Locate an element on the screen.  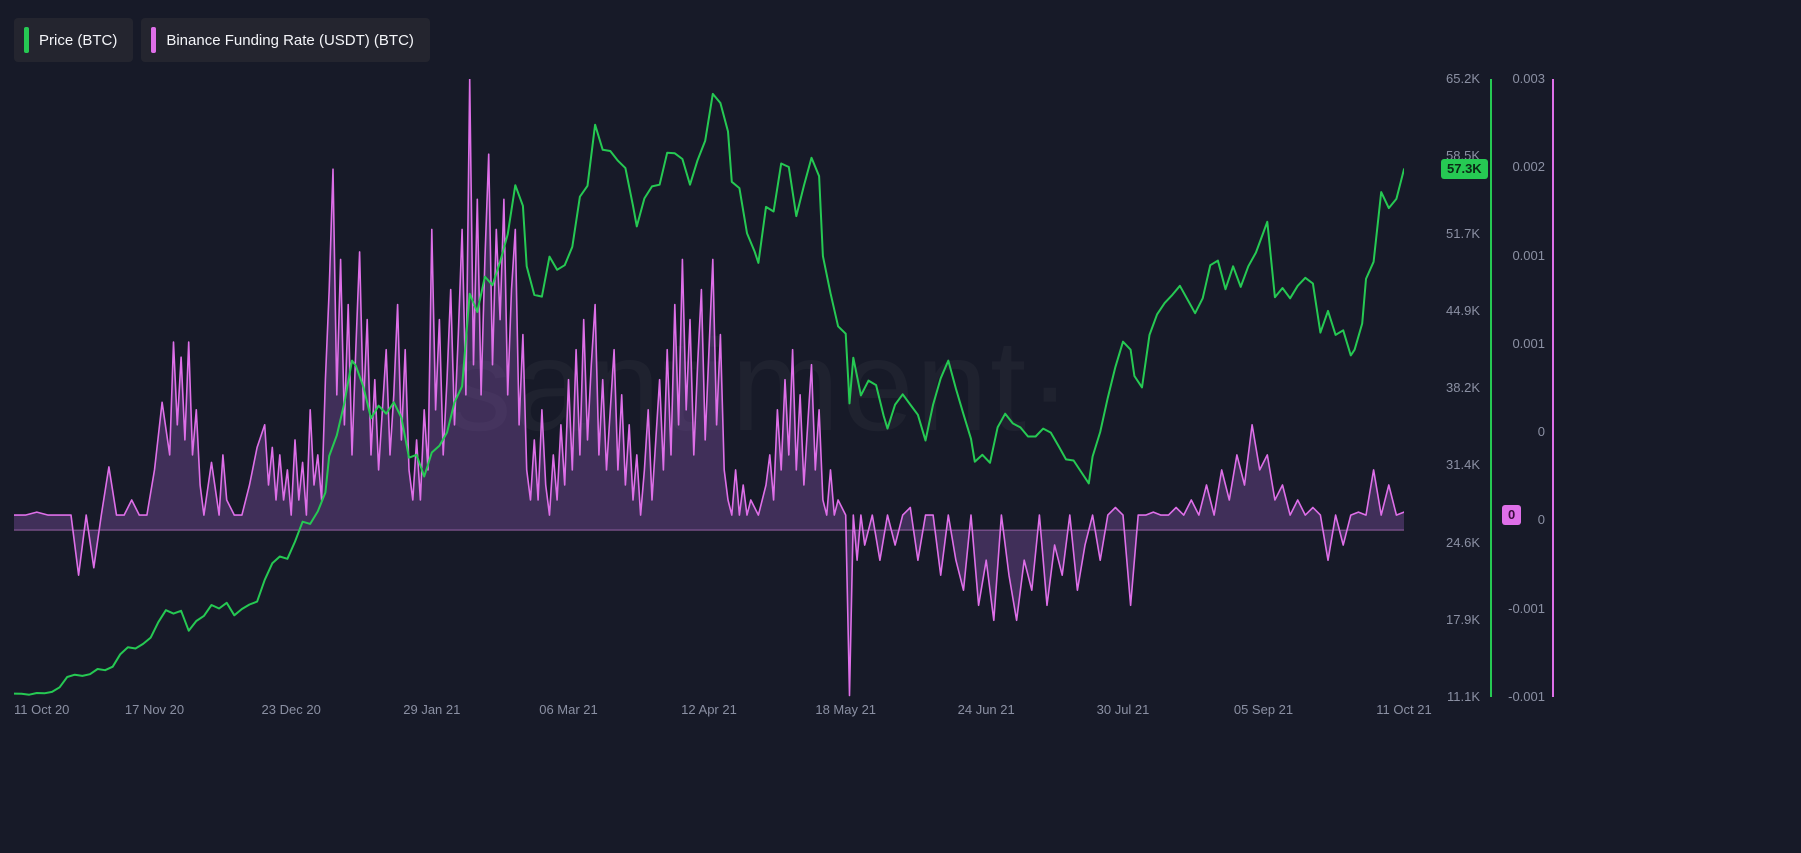
price-axis-tick: 51.7K is located at coordinates (1463, 233).